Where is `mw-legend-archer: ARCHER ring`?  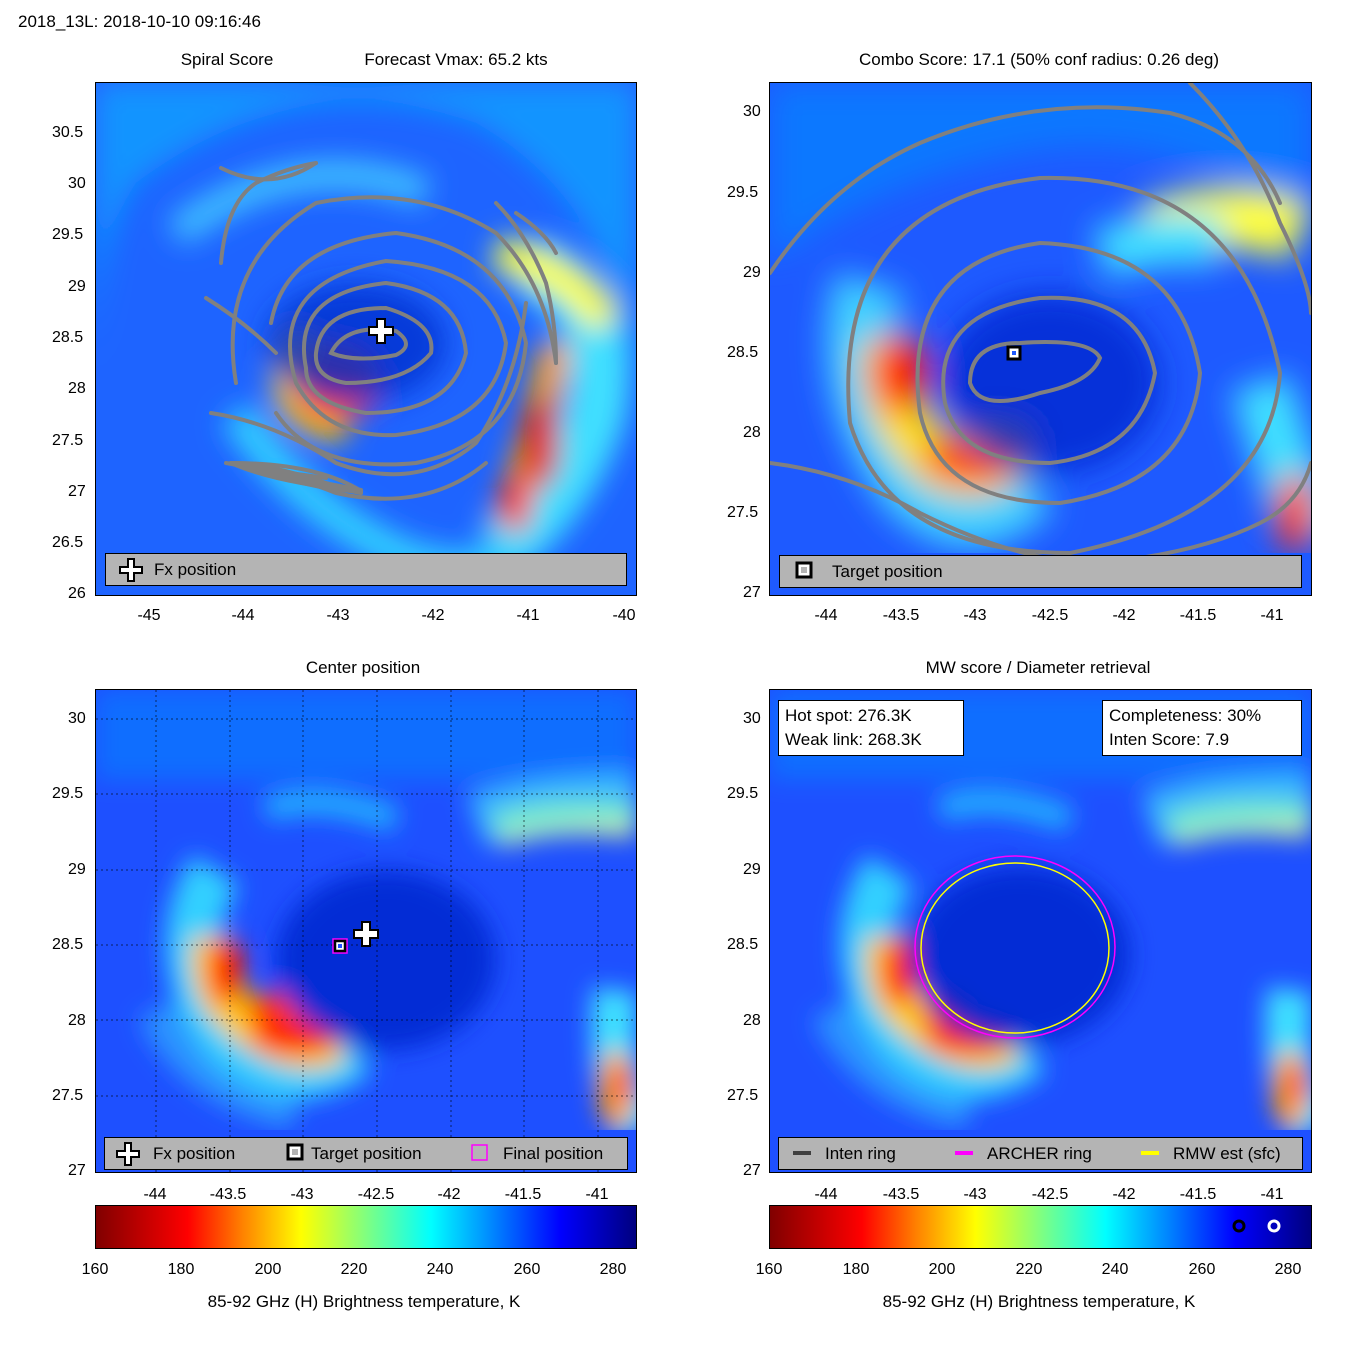
mw-legend-archer: ARCHER ring is located at coordinates (1039, 1153).